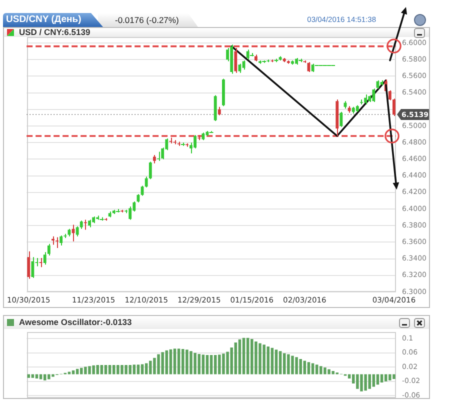 The image size is (450, 401). What do you see at coordinates (44, 20) in the screenshot?
I see `chart-title: USD/CNY (День)` at bounding box center [44, 20].